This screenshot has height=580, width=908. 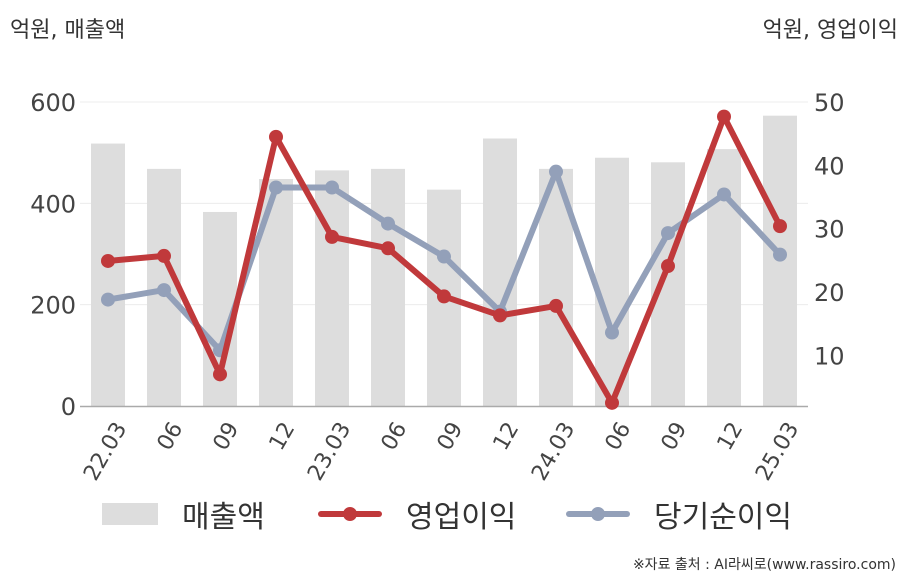 What do you see at coordinates (777, 451) in the screenshot?
I see `x-tick-label: 25.03` at bounding box center [777, 451].